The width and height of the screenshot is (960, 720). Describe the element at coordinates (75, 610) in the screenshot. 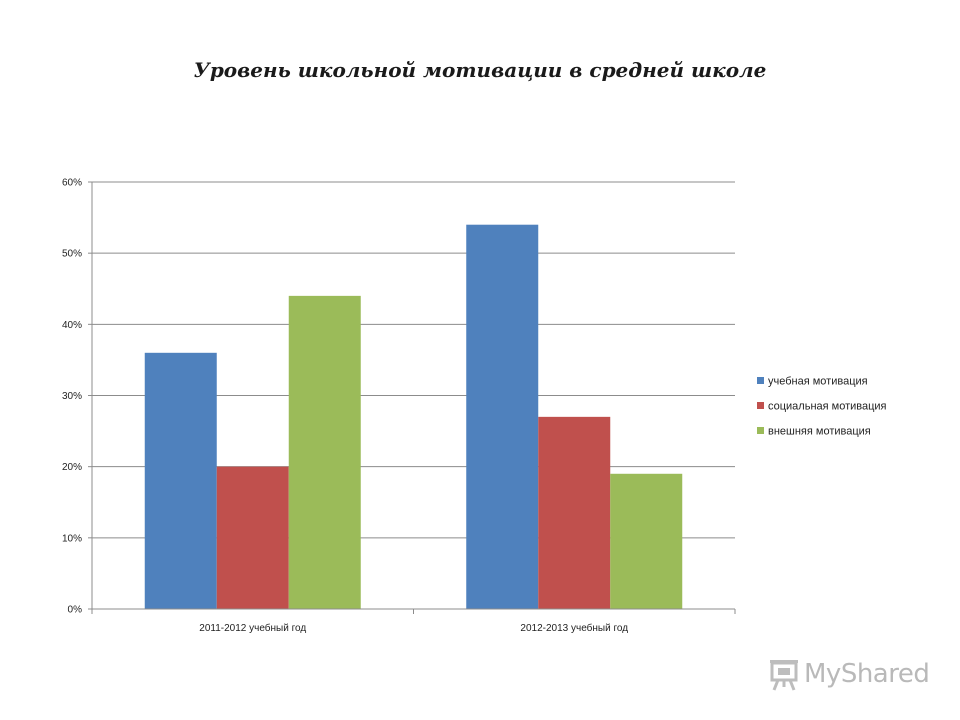

I see `y-tick-label: 0%` at that location.